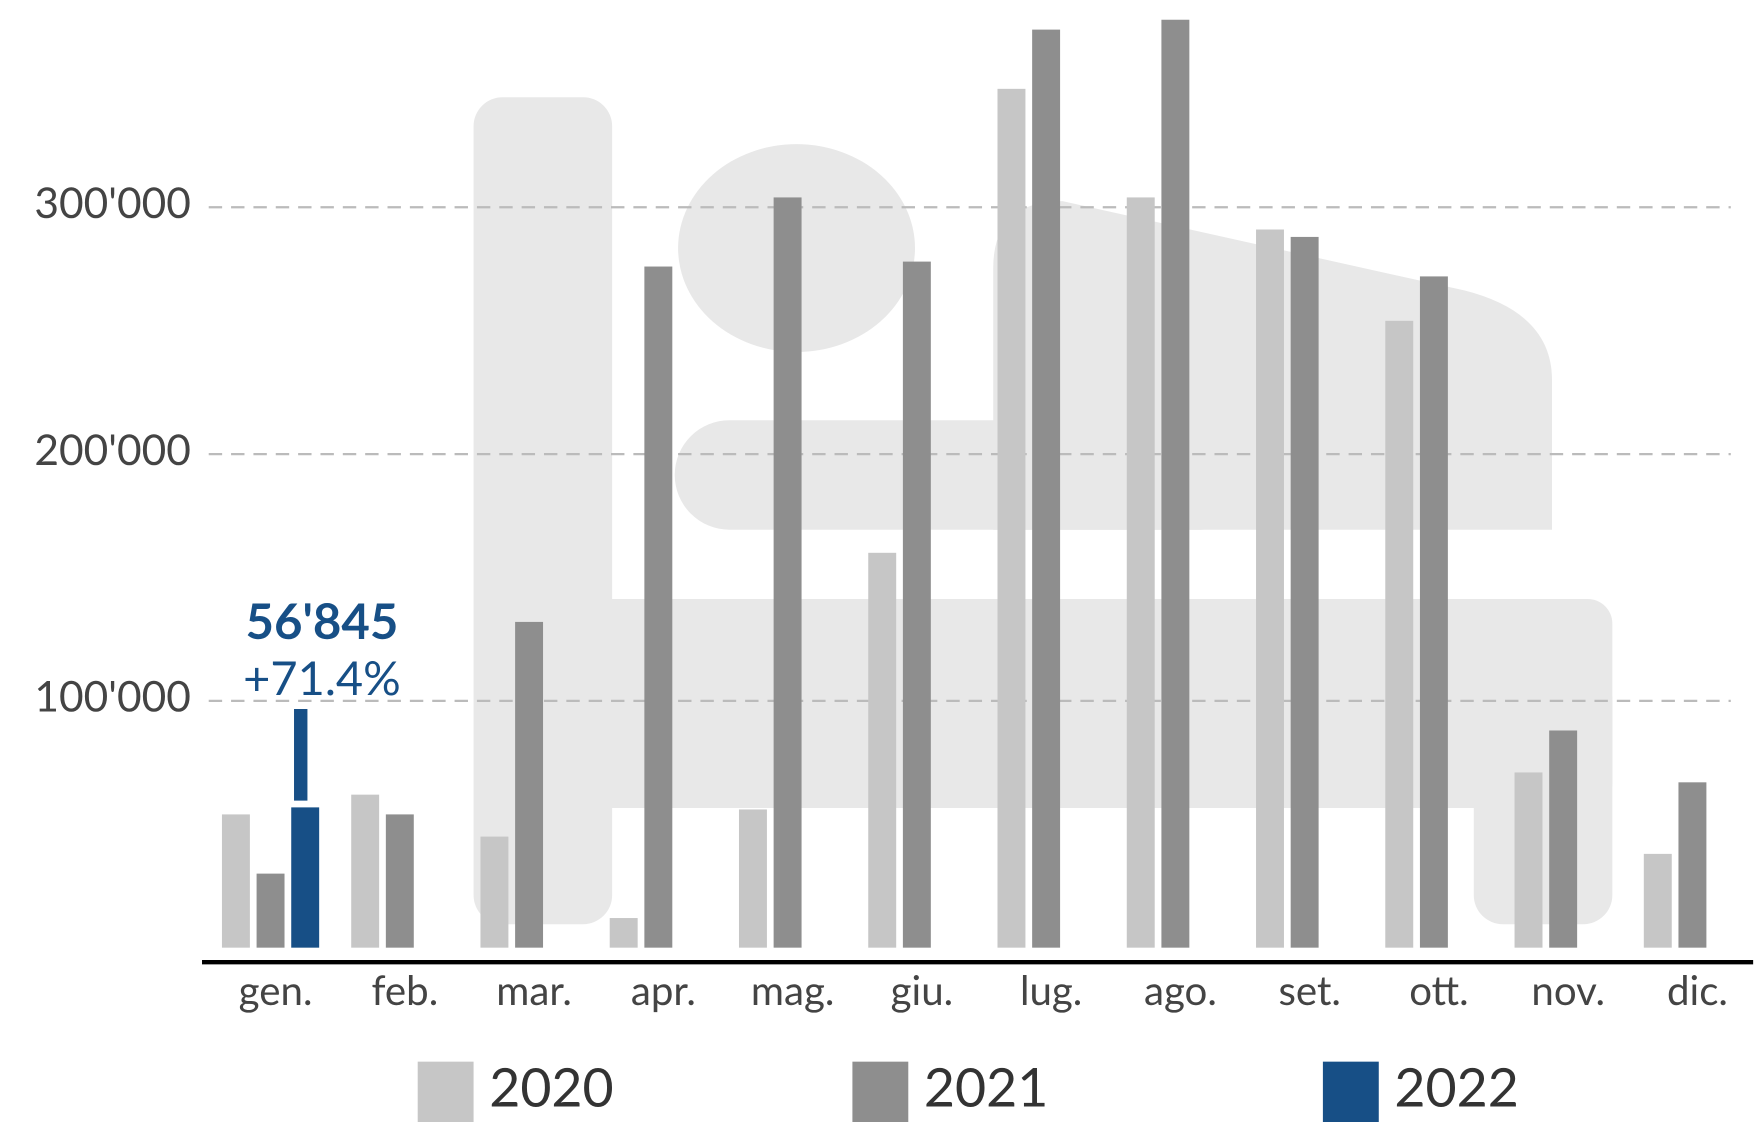 The height and width of the screenshot is (1122, 1754). Describe the element at coordinates (112, 449) in the screenshot. I see `y-tick-label: 200'000` at that location.